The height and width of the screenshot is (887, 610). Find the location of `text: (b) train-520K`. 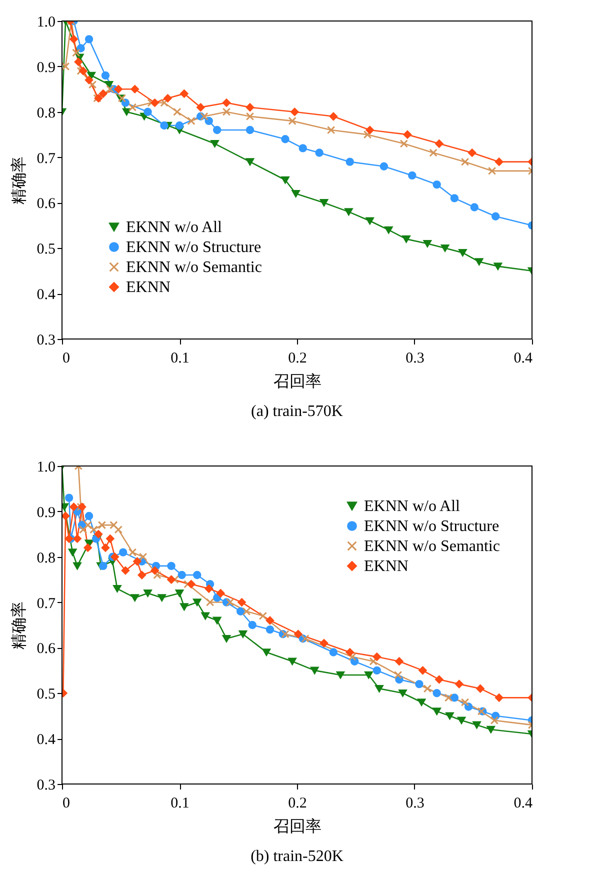

text: (b) train-520K is located at coordinates (297, 856).